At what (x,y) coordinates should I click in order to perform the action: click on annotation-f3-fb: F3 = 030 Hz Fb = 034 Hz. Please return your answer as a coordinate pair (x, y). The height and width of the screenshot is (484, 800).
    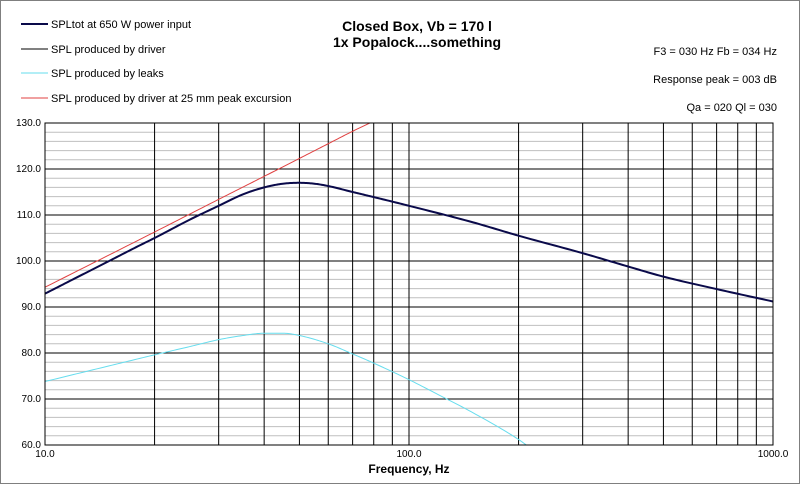
    Looking at the image, I should click on (715, 52).